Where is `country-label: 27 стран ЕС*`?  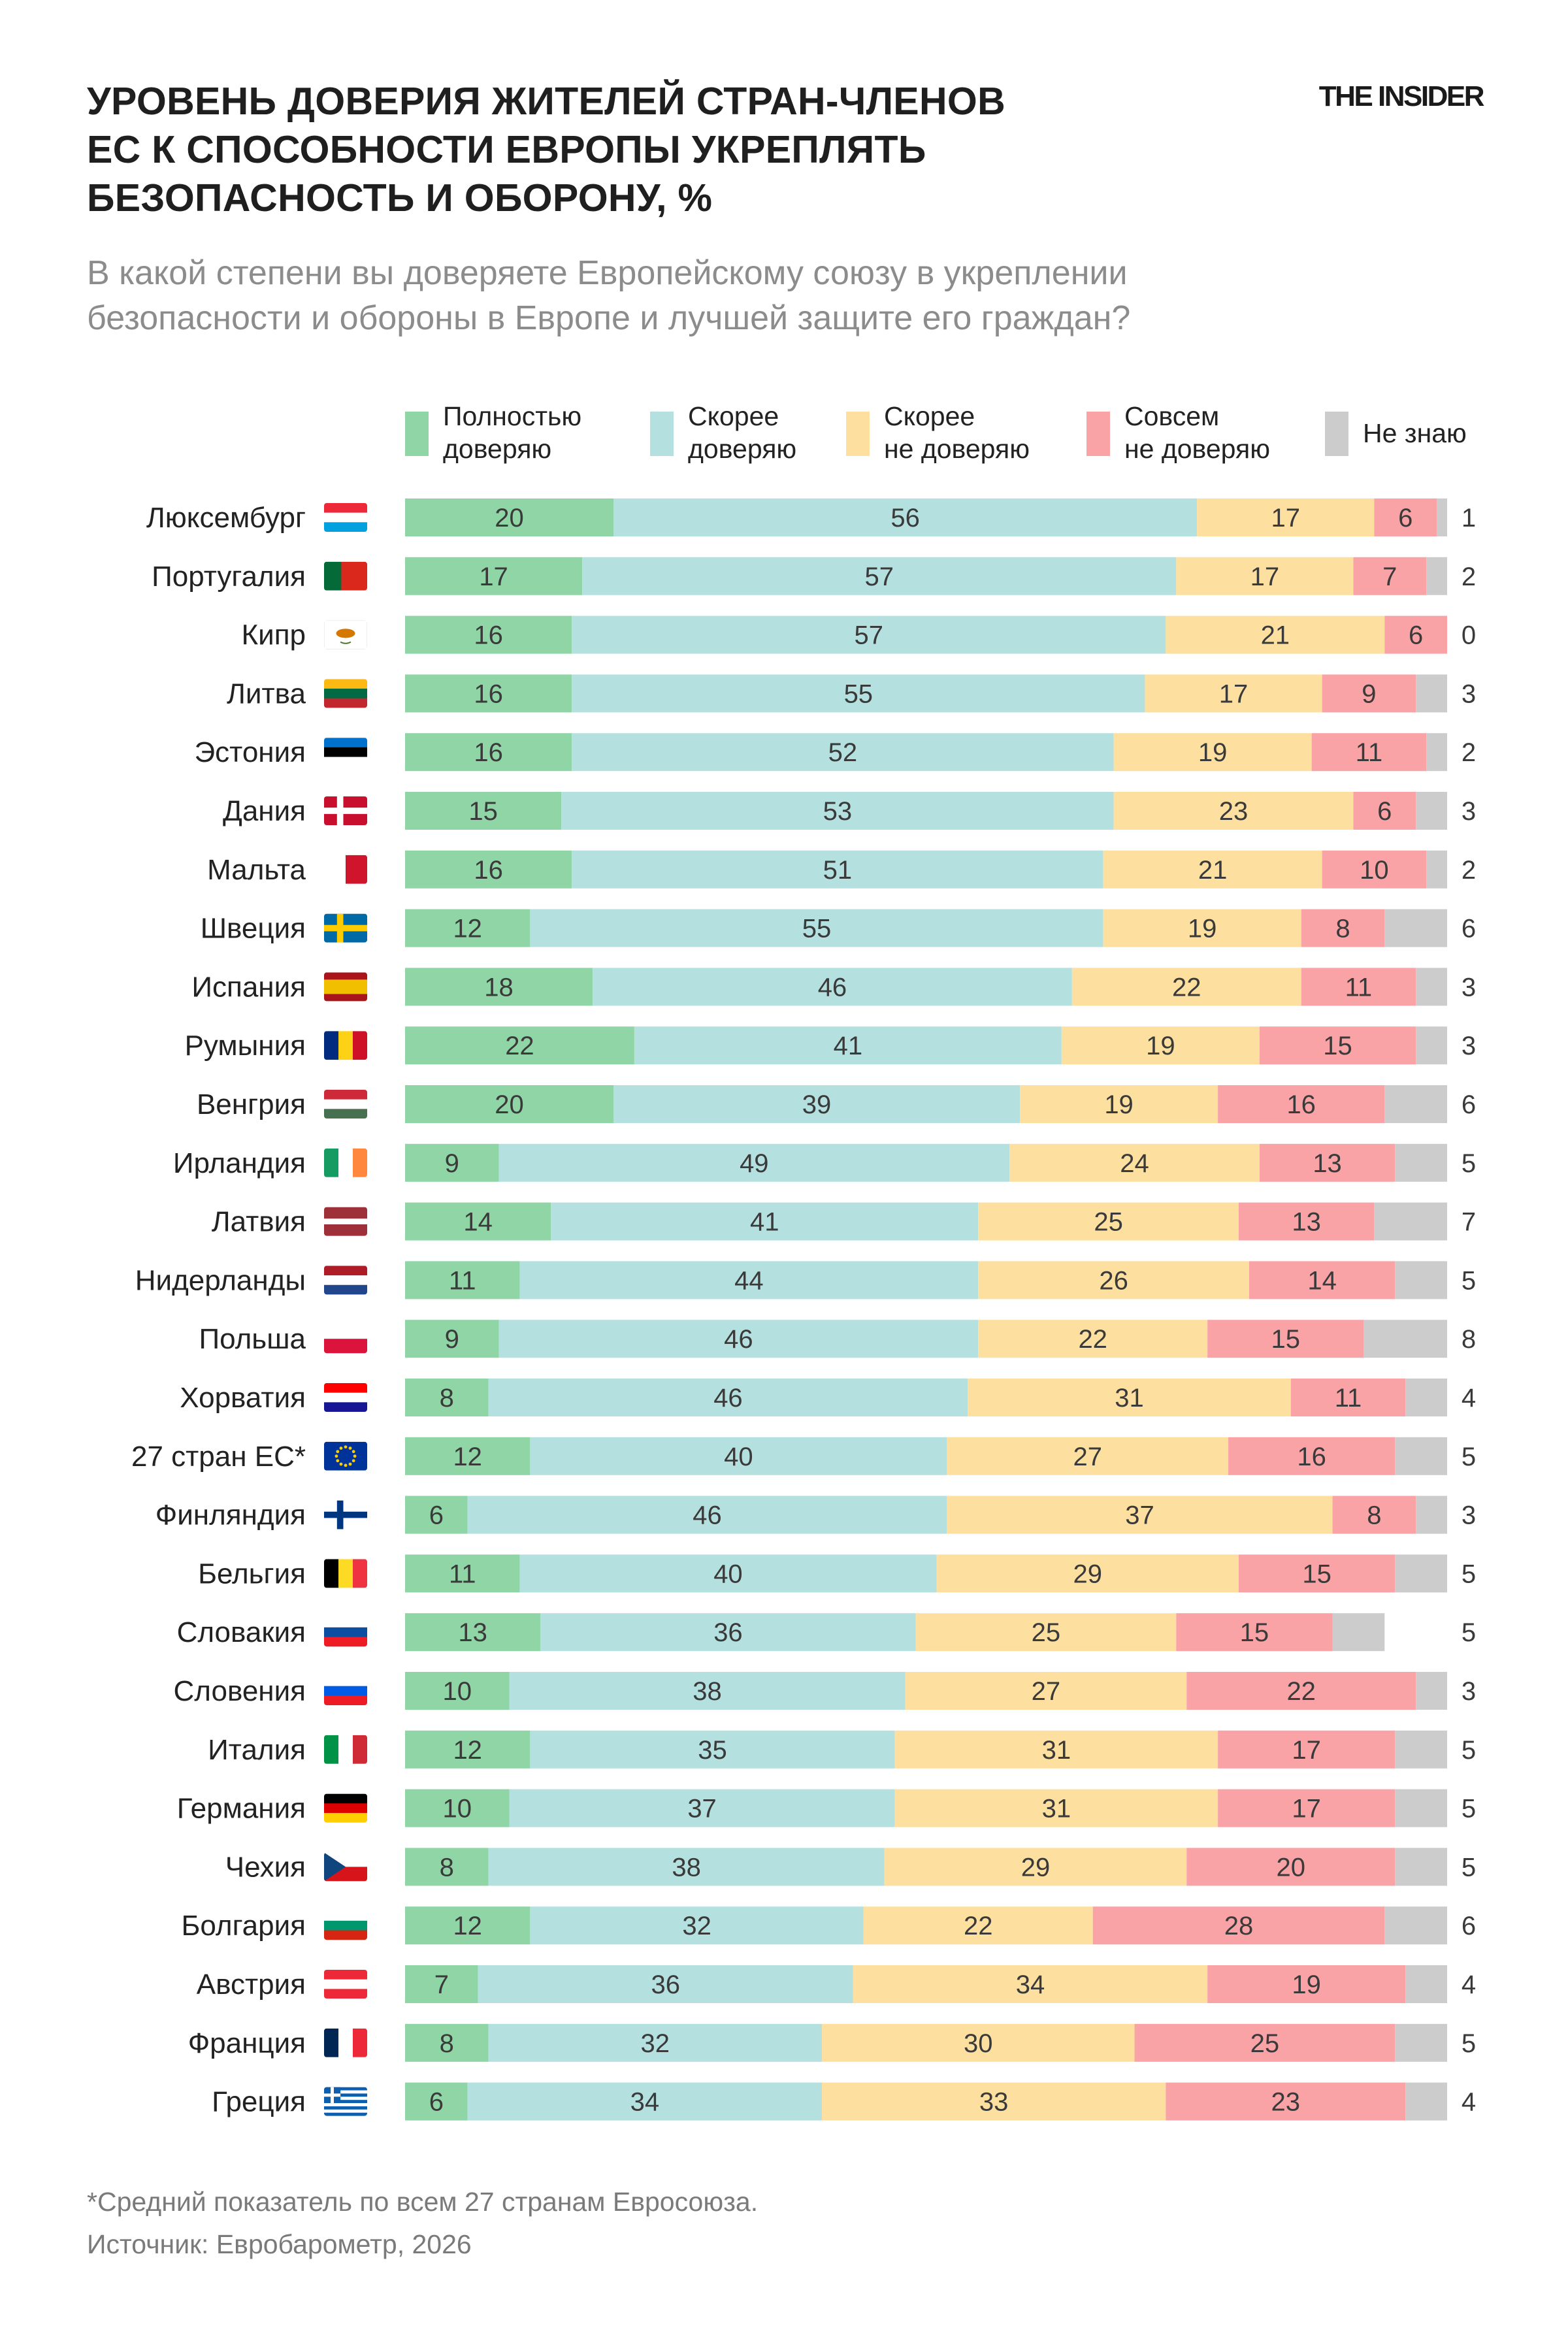
country-label: 27 стран ЕС* is located at coordinates (218, 1457).